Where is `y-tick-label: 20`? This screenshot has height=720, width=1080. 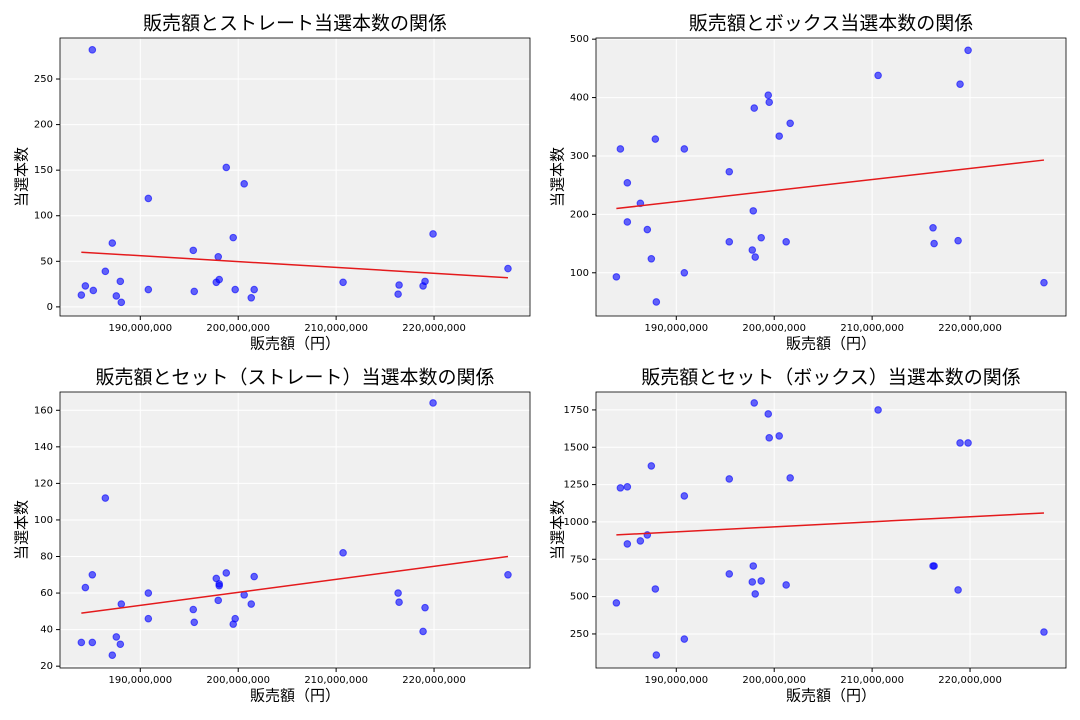 y-tick-label: 20 is located at coordinates (46, 666).